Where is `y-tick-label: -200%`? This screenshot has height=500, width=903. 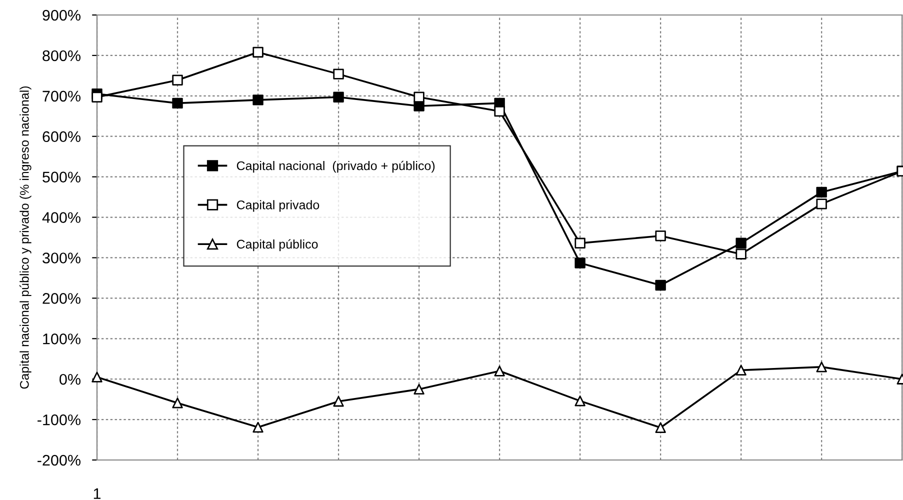 y-tick-label: -200% is located at coordinates (59, 460).